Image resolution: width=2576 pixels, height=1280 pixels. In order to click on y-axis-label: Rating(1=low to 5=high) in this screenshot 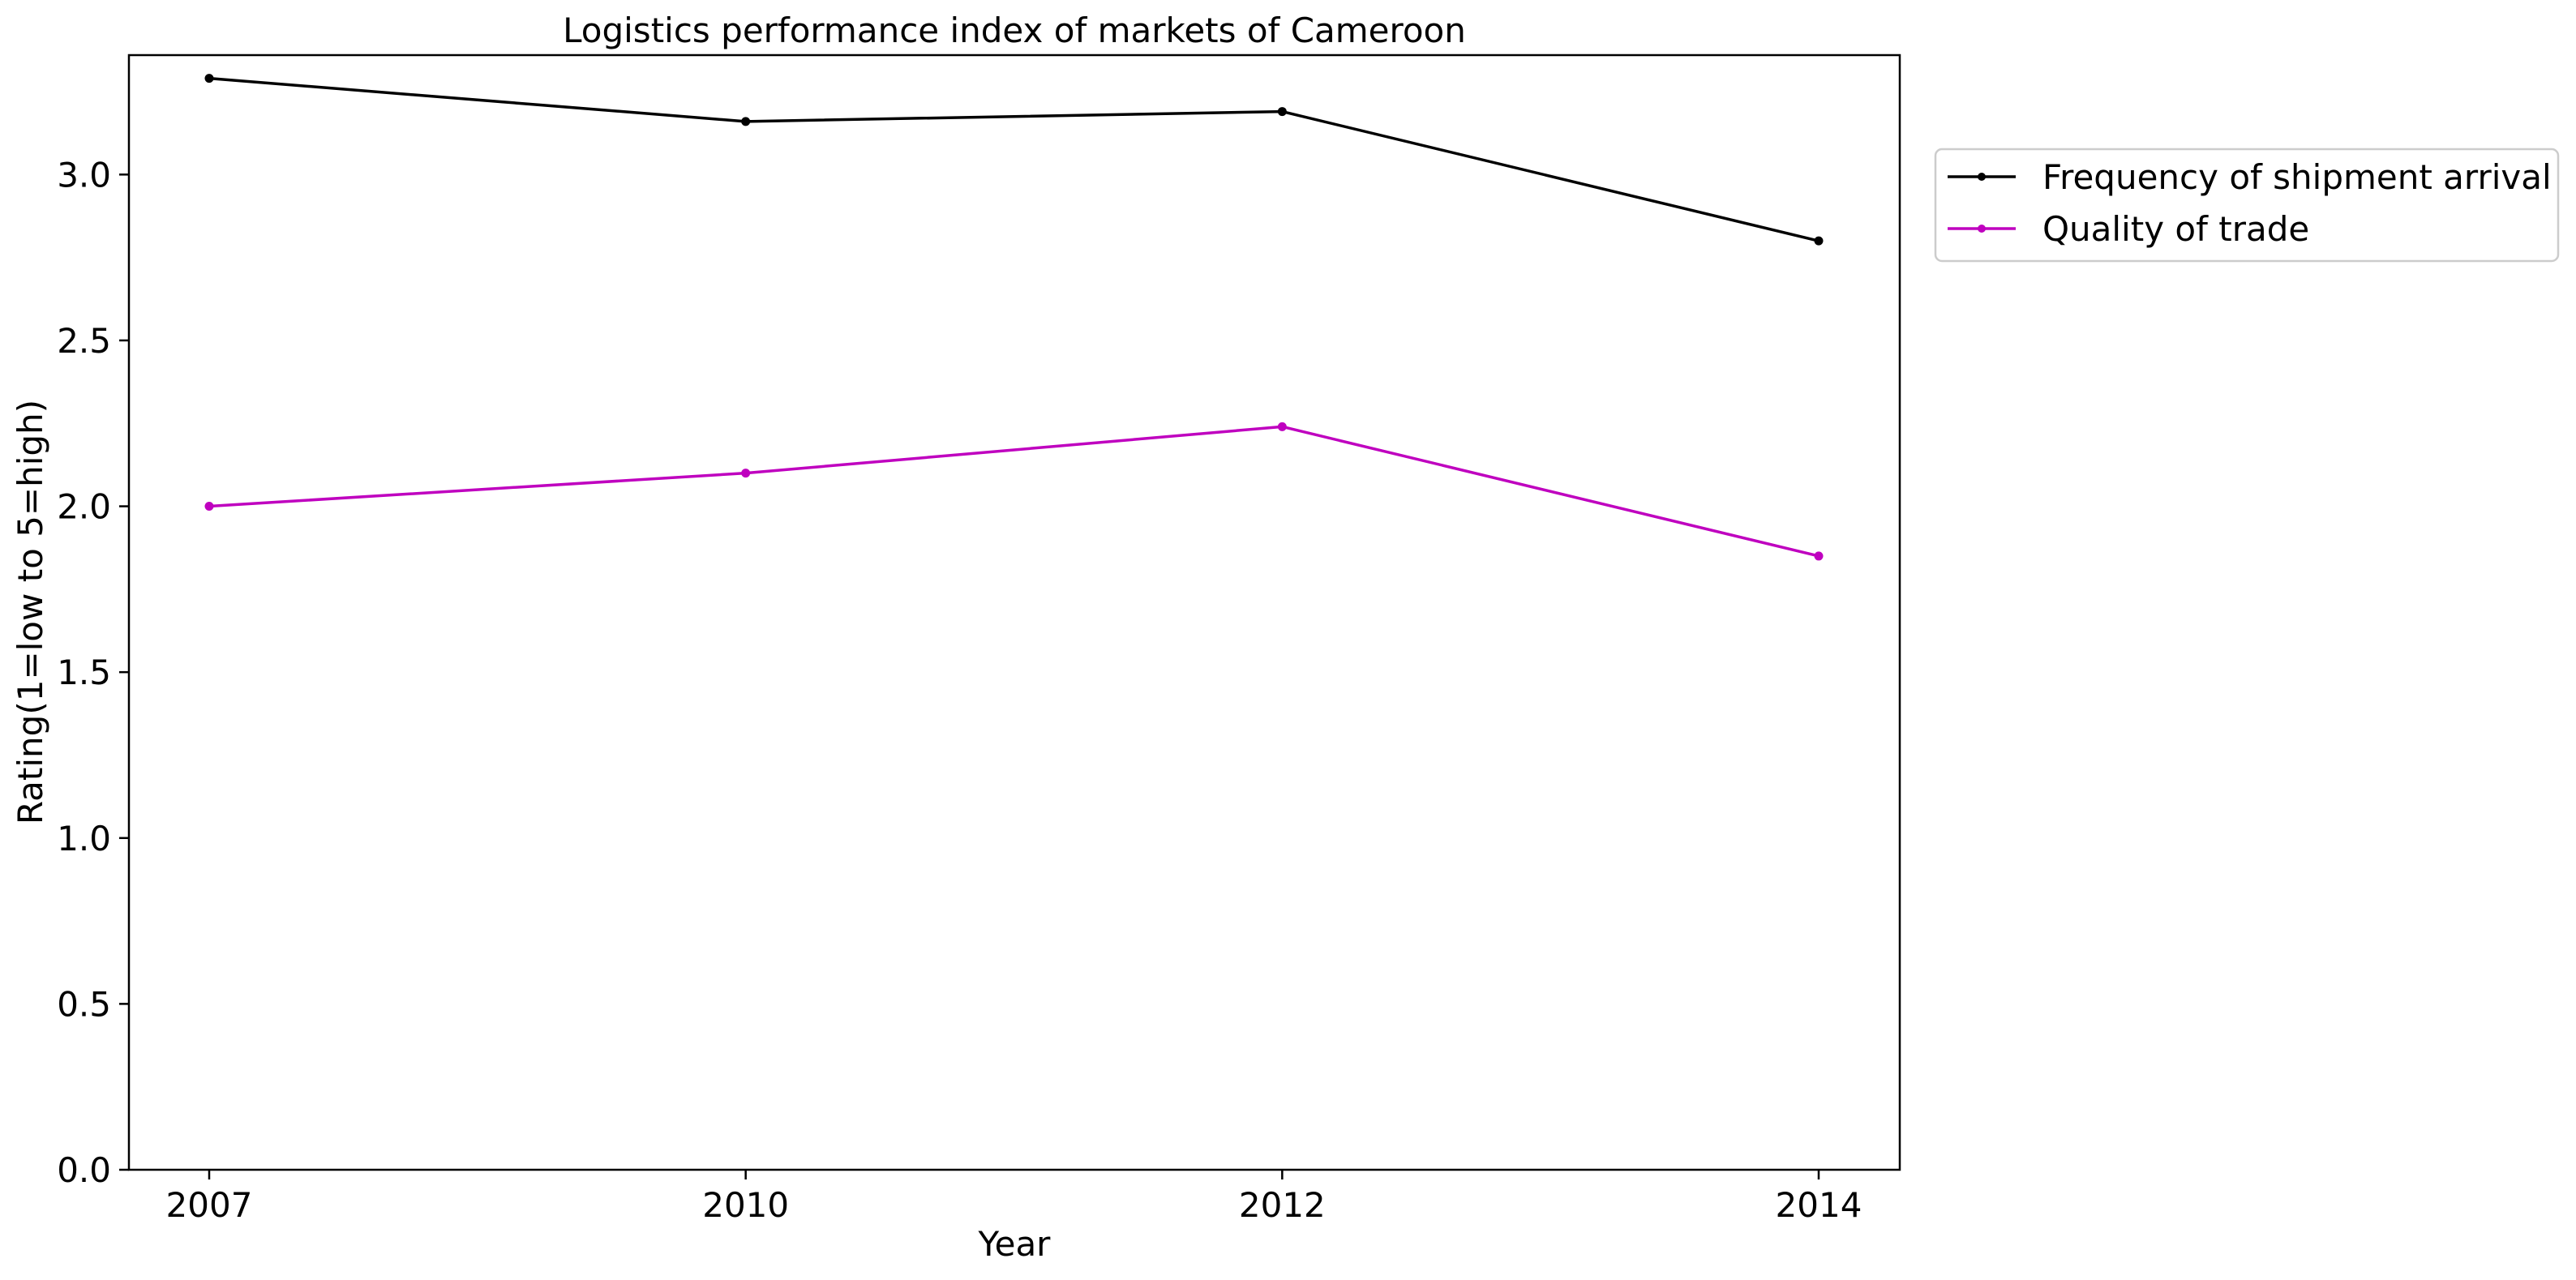, I will do `click(30, 612)`.